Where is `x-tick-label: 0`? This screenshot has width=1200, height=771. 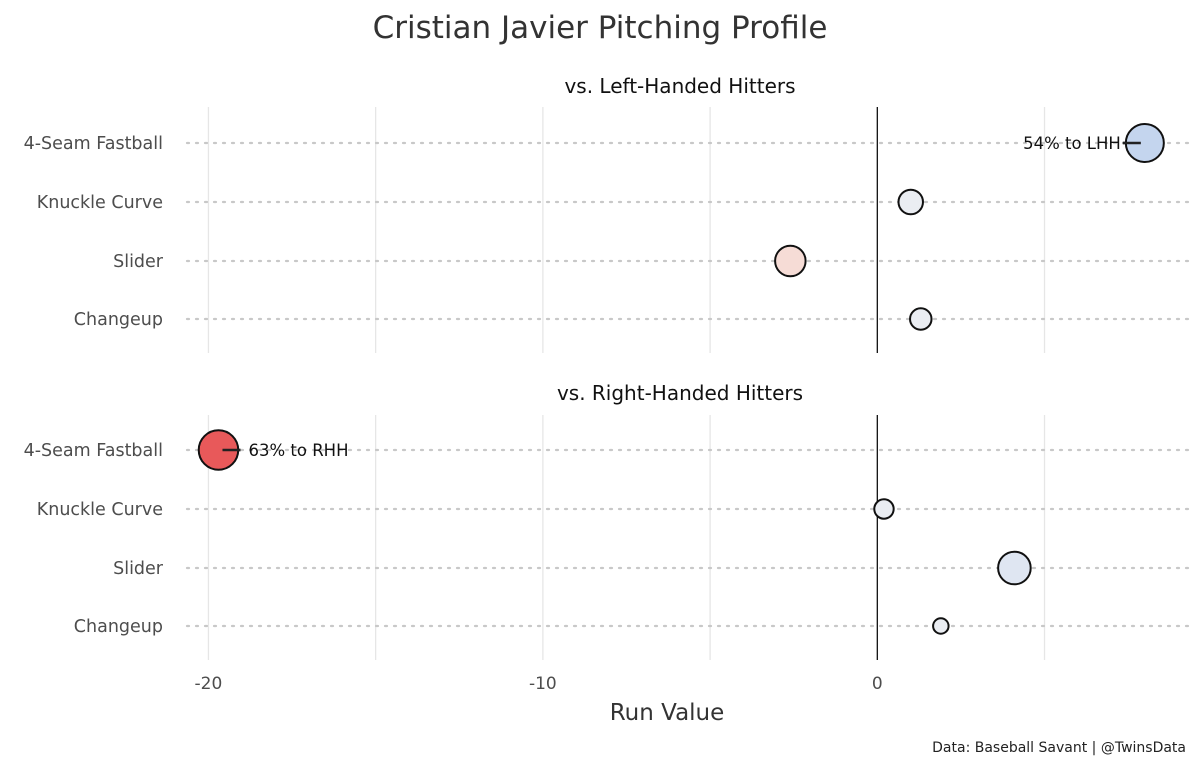
x-tick-label: 0 is located at coordinates (877, 684).